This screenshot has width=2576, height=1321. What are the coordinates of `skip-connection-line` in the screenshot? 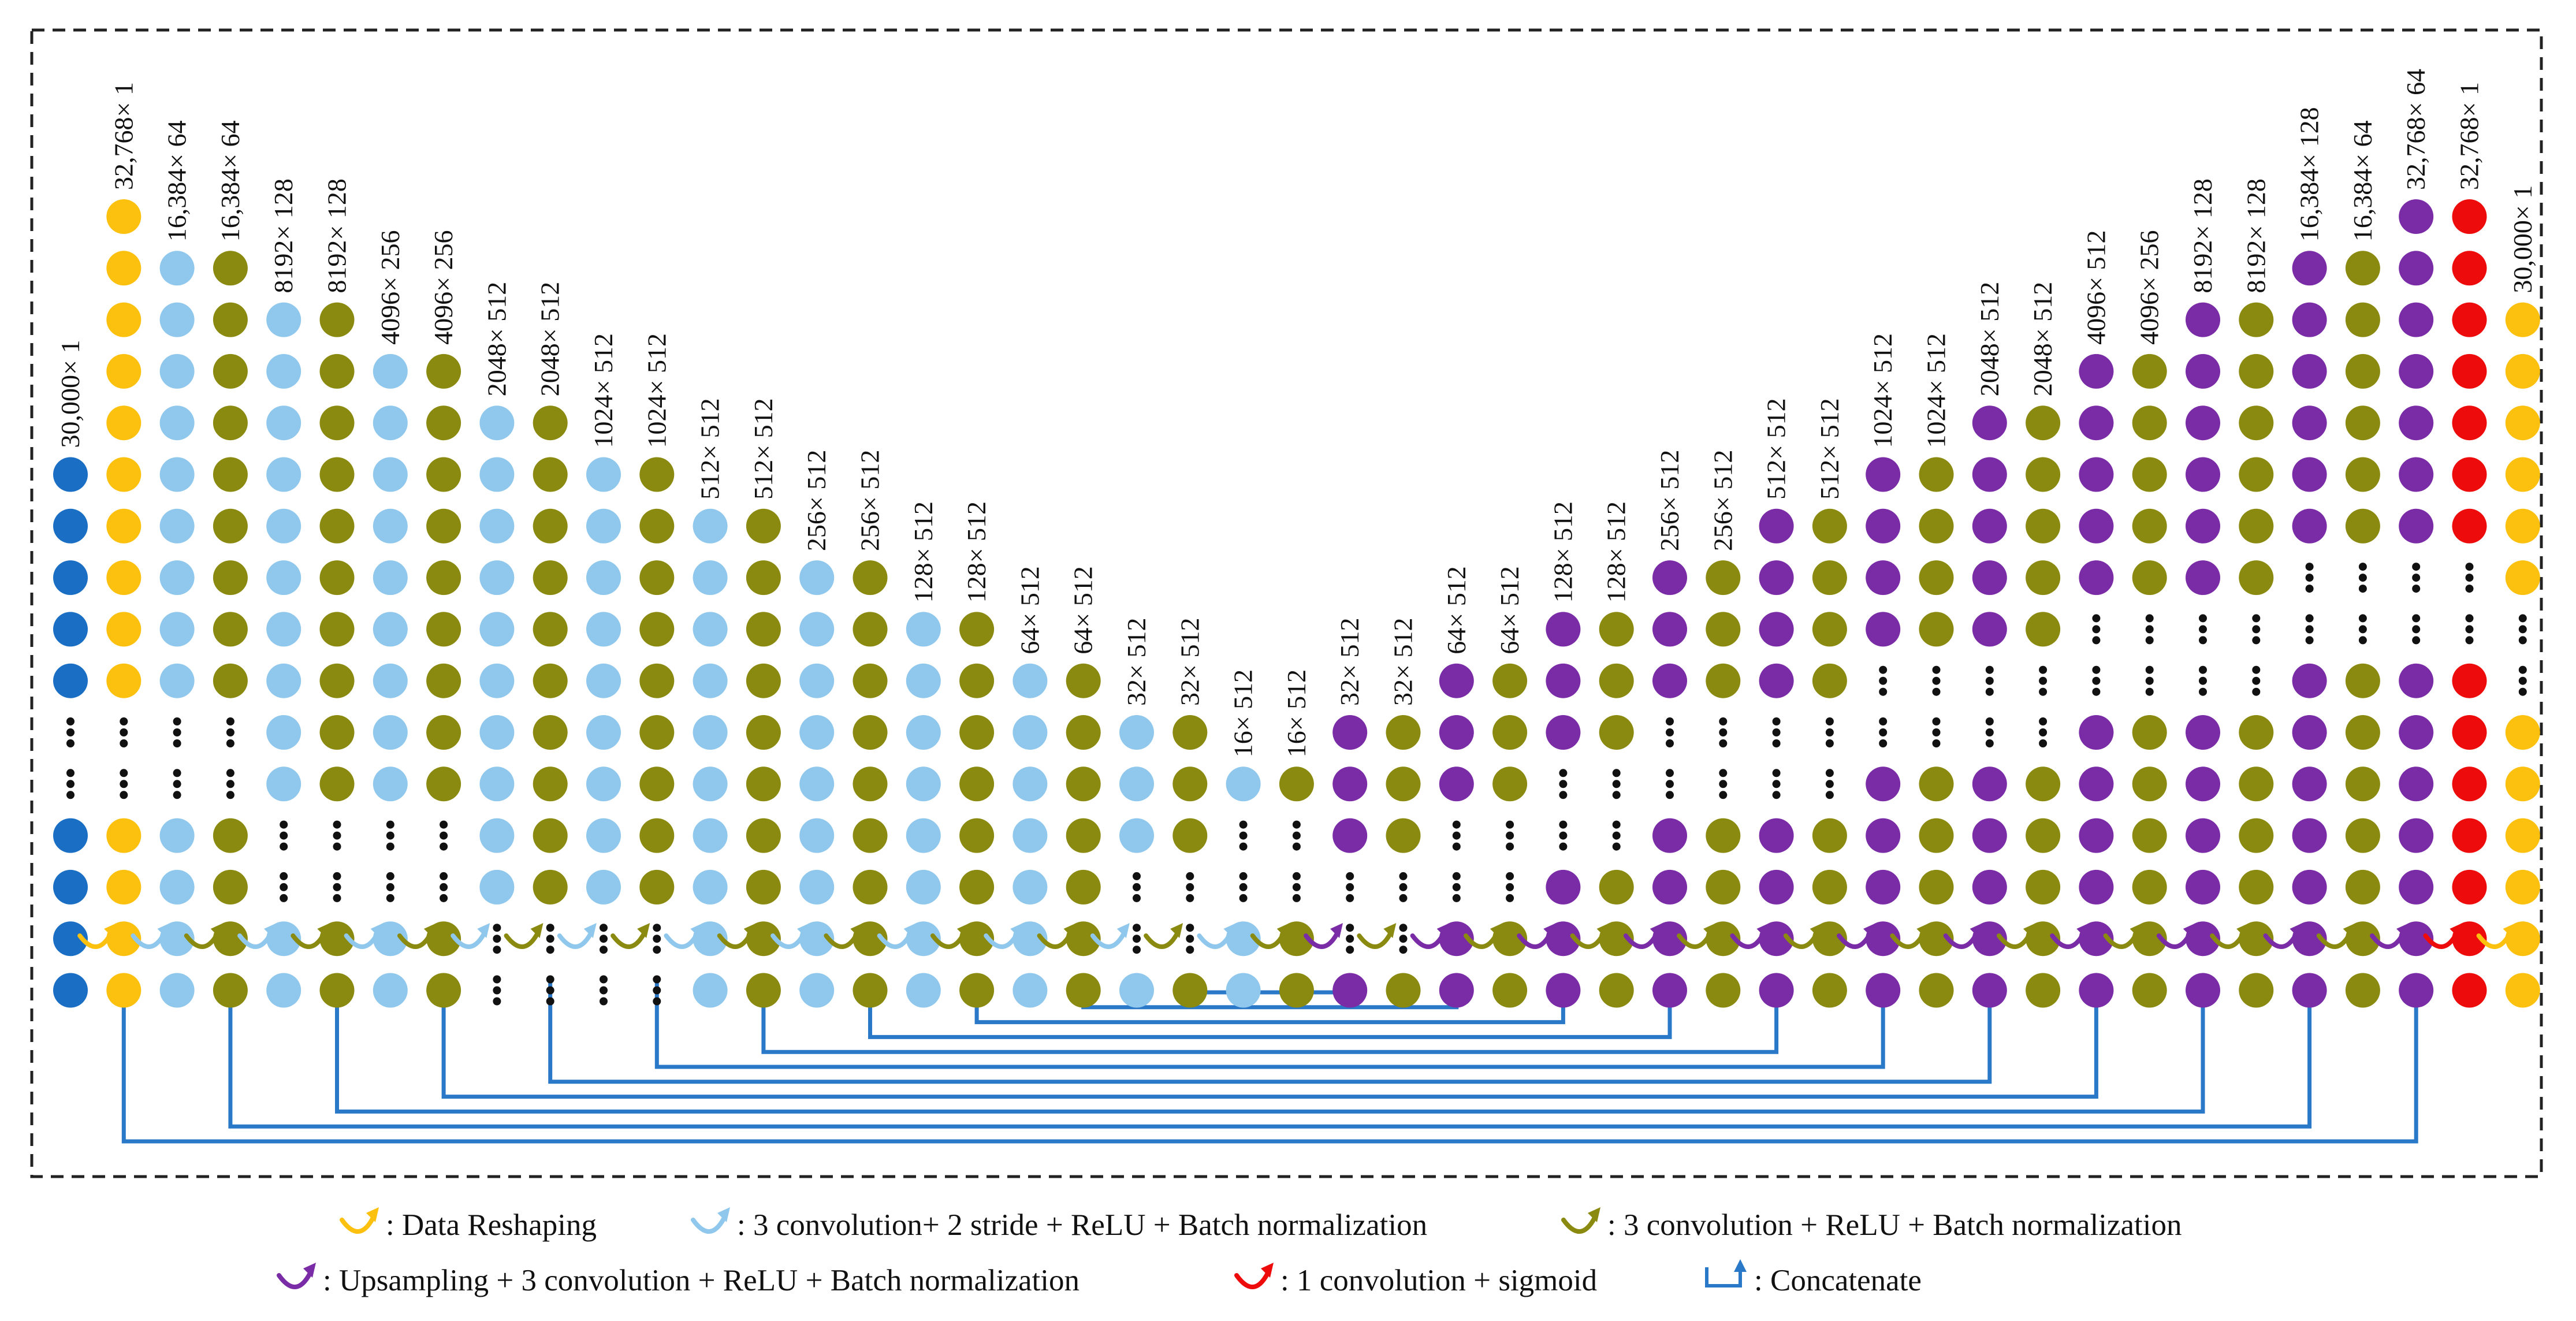 It's located at (1269, 1001).